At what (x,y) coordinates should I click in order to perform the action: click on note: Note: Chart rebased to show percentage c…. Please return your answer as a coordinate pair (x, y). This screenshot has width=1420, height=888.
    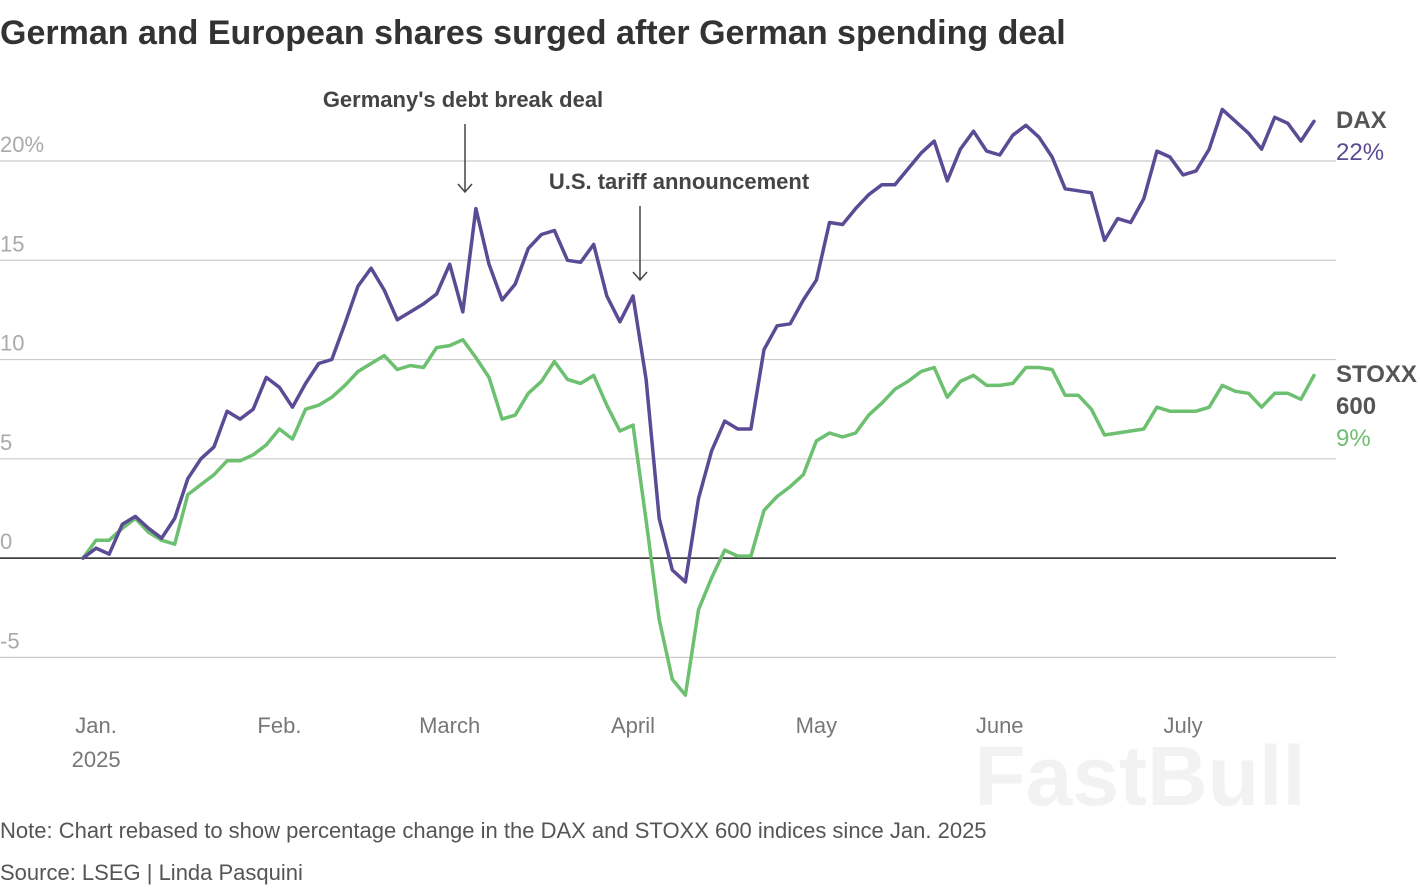
    Looking at the image, I should click on (493, 830).